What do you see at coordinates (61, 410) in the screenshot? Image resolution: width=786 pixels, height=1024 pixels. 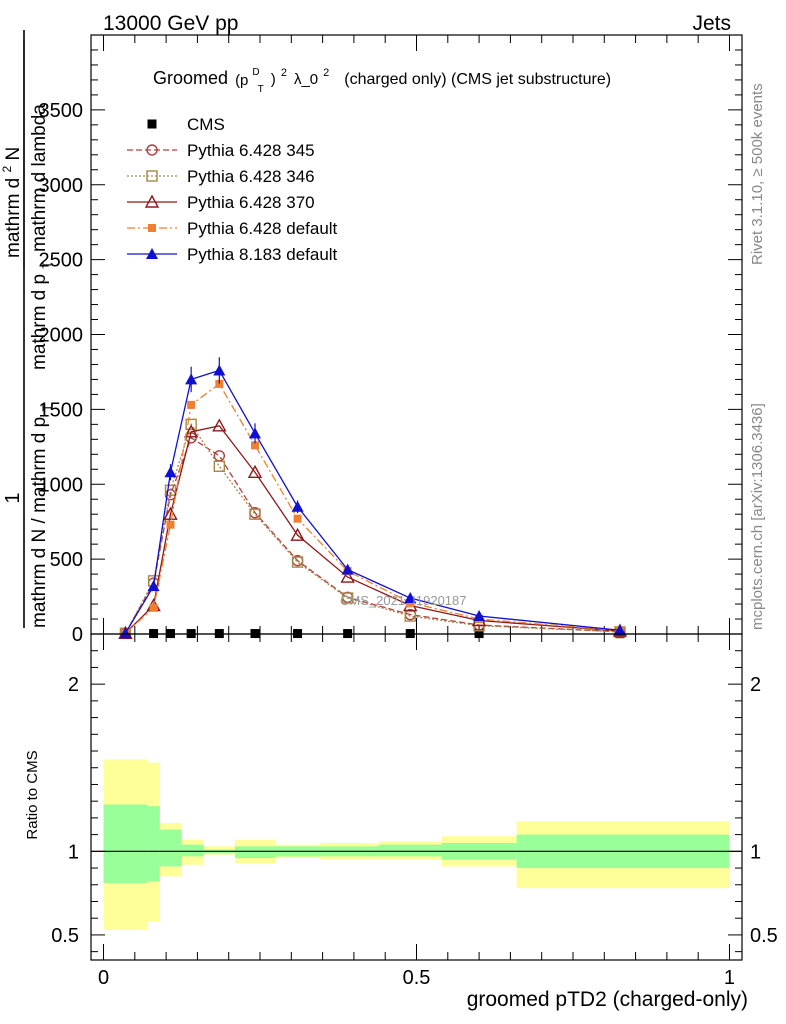 I see `main-ytick-label: 1500` at bounding box center [61, 410].